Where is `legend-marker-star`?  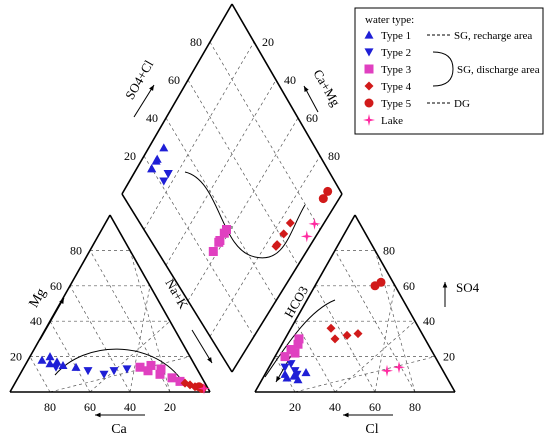
legend-marker-star is located at coordinates (369, 120).